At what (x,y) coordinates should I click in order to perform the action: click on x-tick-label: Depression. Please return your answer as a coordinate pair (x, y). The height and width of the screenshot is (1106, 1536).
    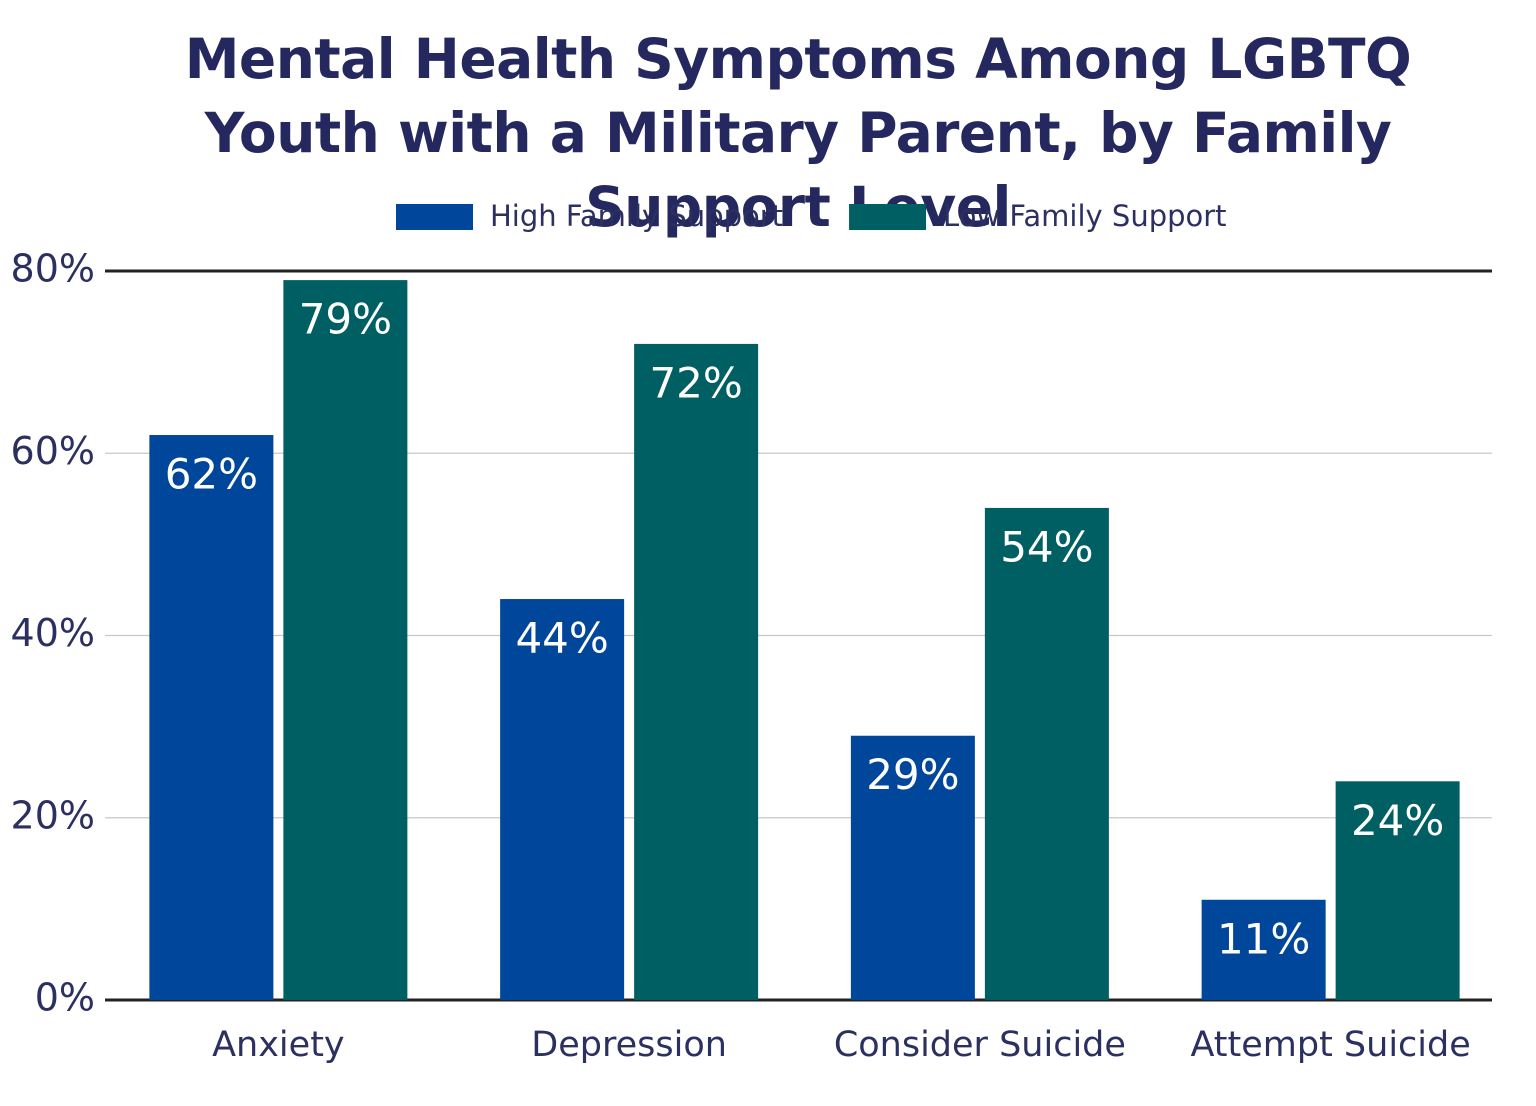
    Looking at the image, I should click on (629, 1045).